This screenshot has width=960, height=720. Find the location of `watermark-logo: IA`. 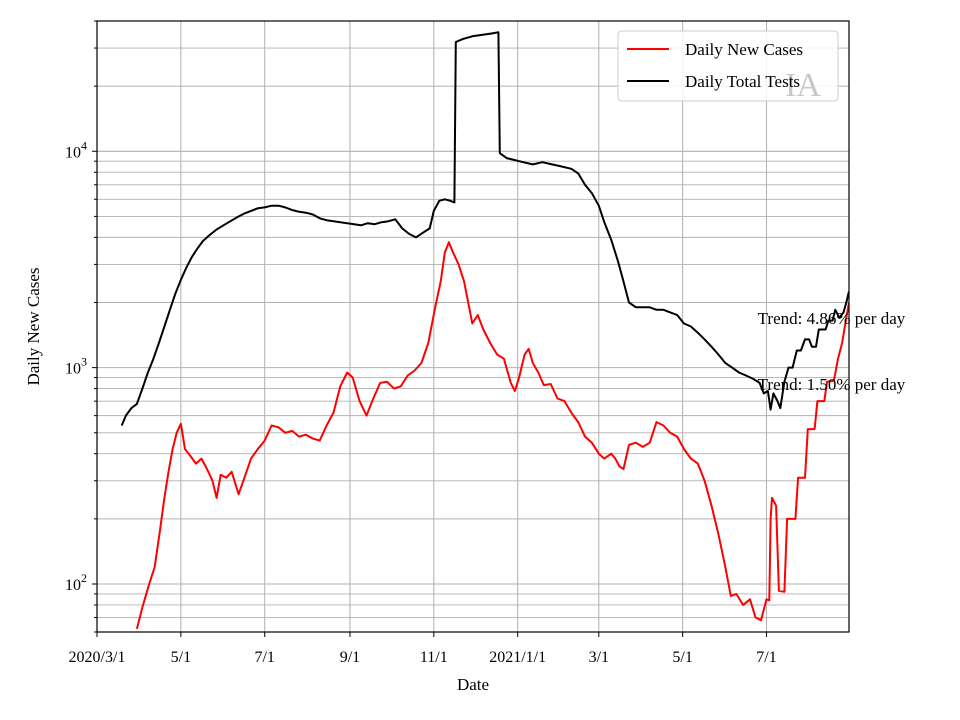

watermark-logo: IA is located at coordinates (803, 85).